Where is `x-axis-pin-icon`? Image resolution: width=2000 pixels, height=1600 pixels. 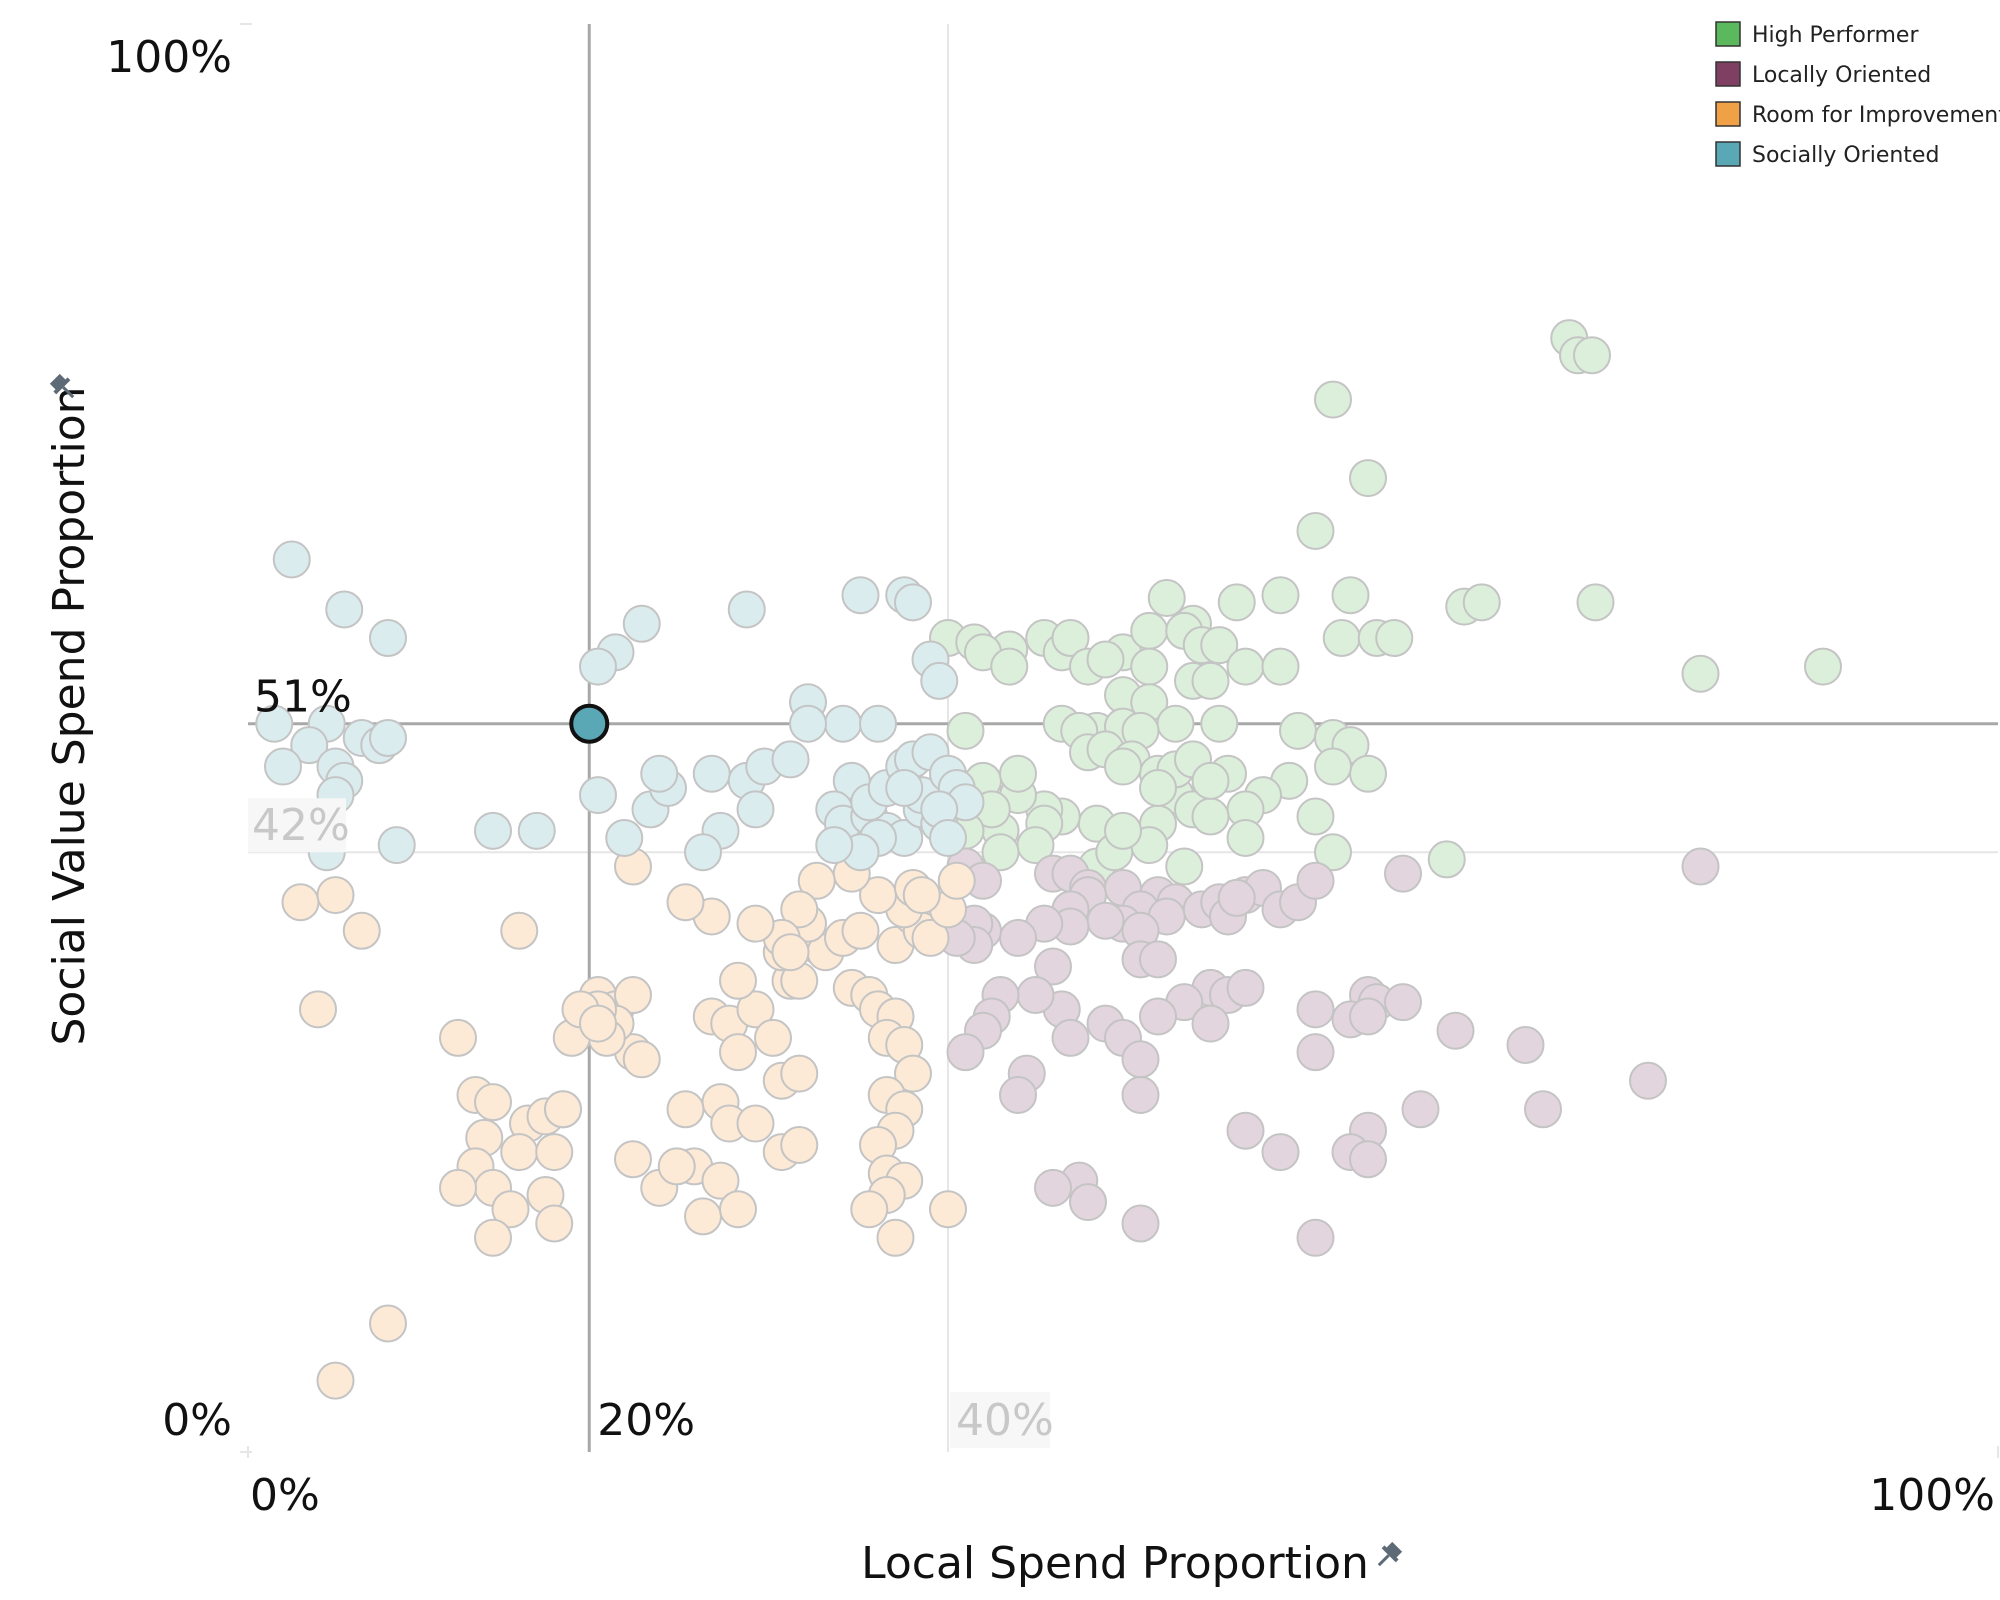
x-axis-pin-icon is located at coordinates (1388, 1556).